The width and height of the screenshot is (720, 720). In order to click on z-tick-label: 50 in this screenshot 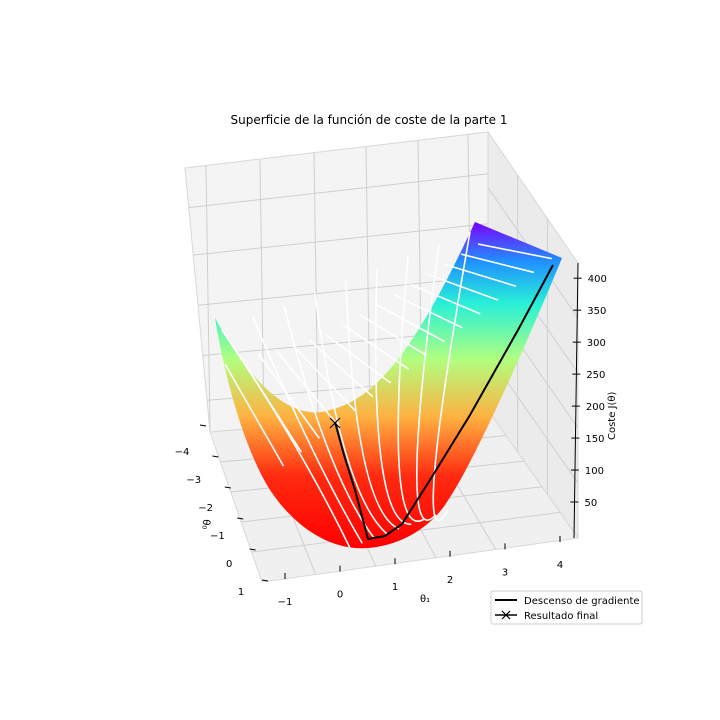, I will do `click(590, 503)`.